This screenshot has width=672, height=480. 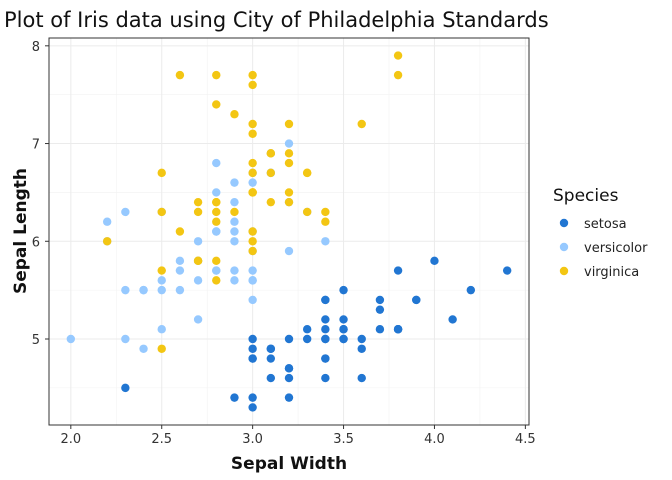 What do you see at coordinates (289, 464) in the screenshot?
I see `x-axis-title: Sepal Width` at bounding box center [289, 464].